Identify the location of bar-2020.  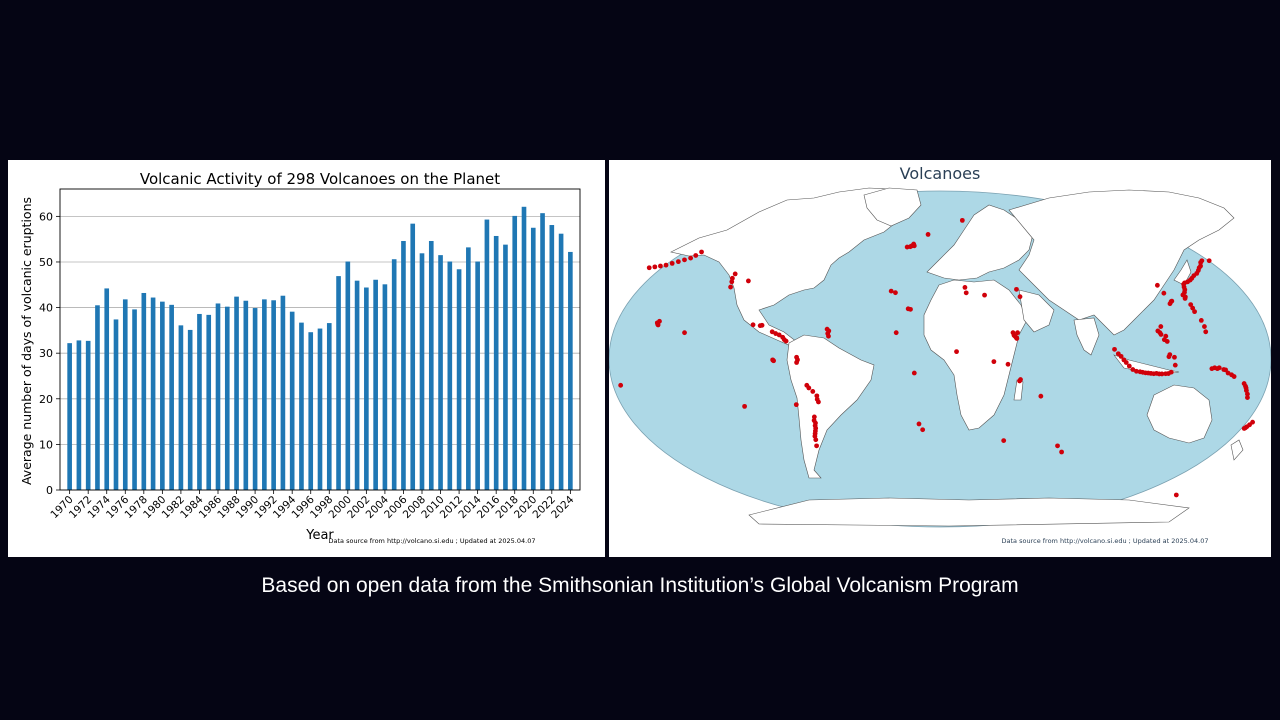
(533, 359).